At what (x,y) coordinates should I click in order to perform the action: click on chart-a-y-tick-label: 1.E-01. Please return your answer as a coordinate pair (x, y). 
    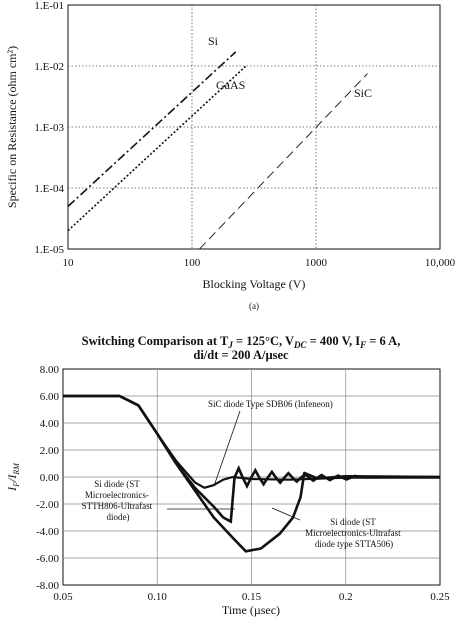
    Looking at the image, I should click on (49, 6).